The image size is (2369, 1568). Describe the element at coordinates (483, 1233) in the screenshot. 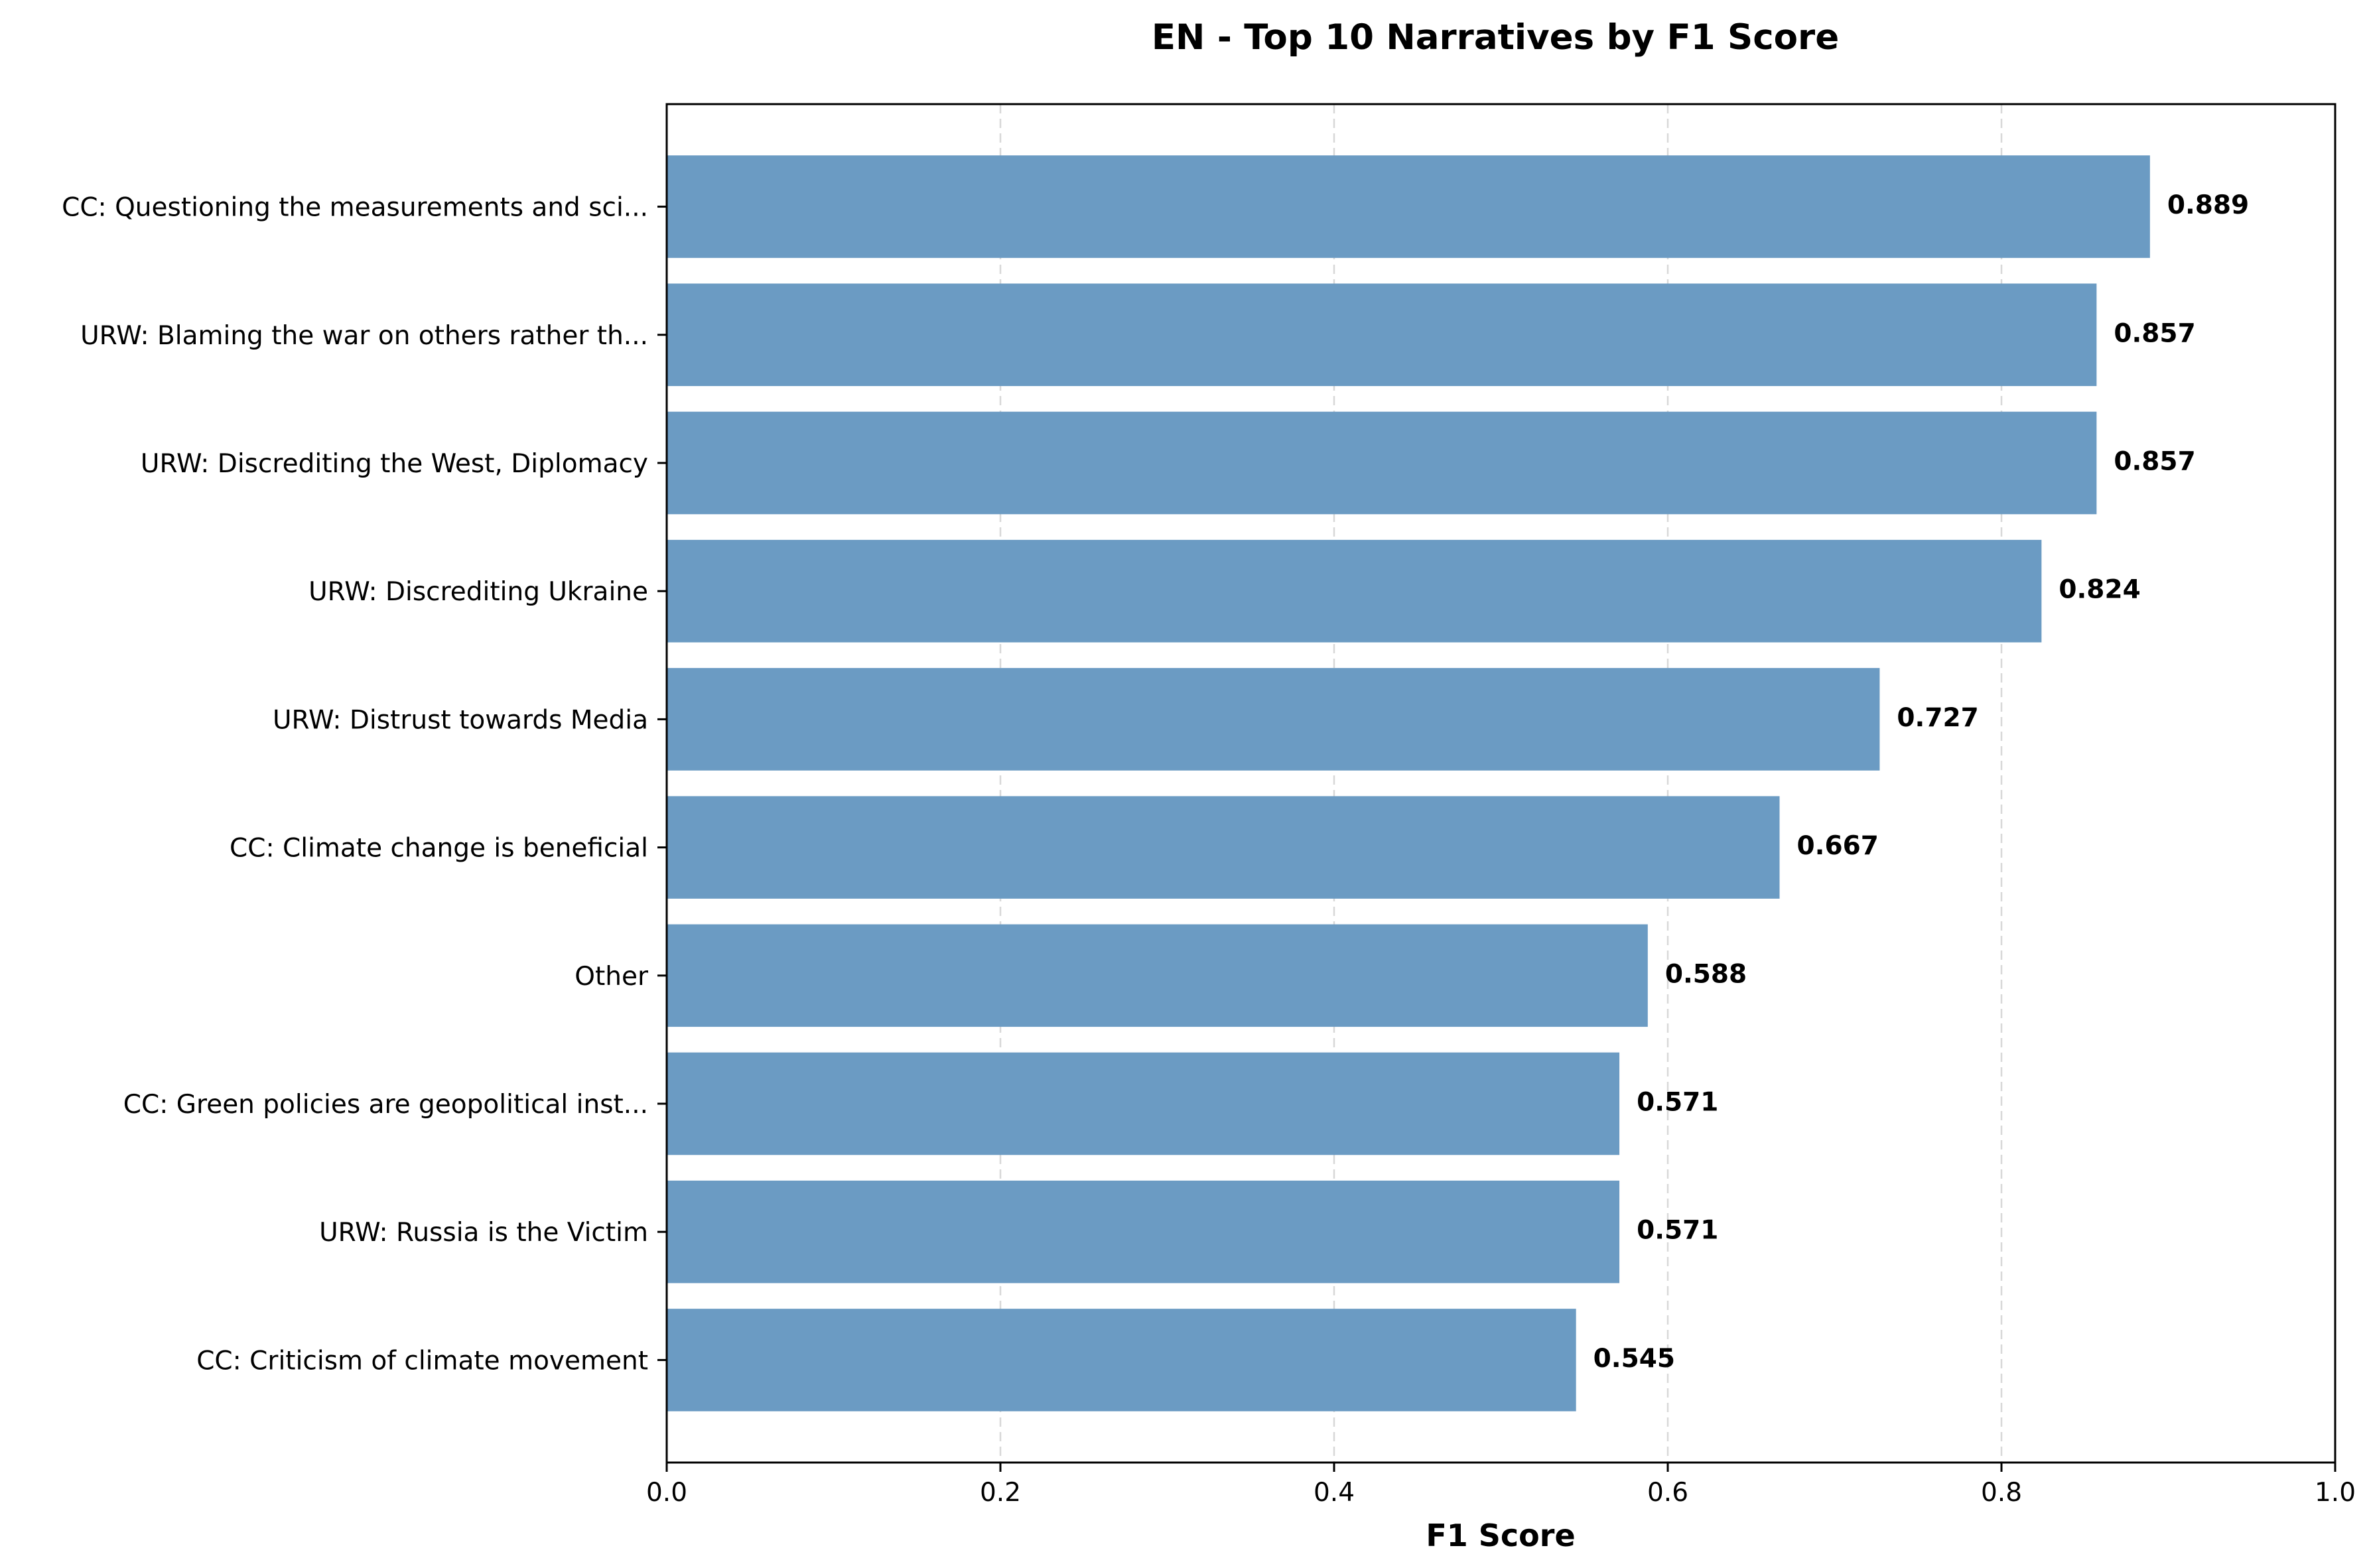

I see `category-label: URW: Russia is the Victim` at that location.